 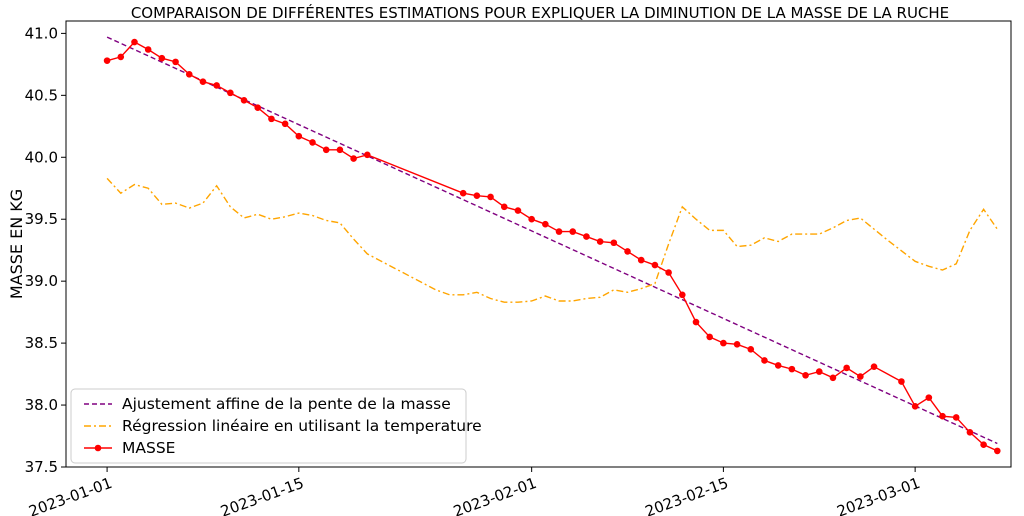 I want to click on legend-label-2: MASSE, so click(x=148, y=448).